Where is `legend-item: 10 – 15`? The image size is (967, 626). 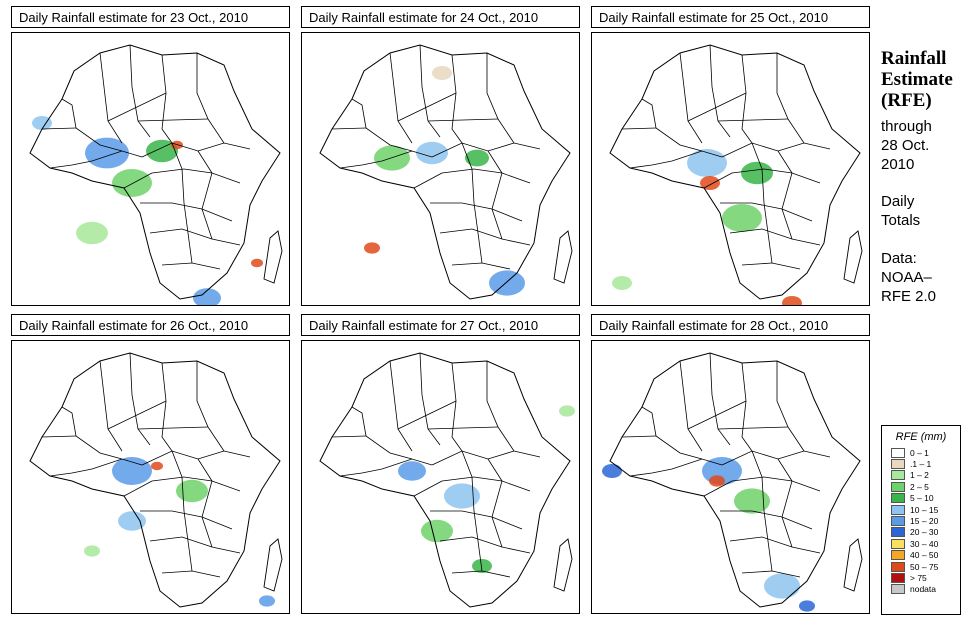
legend-item: 10 – 15 is located at coordinates (921, 509).